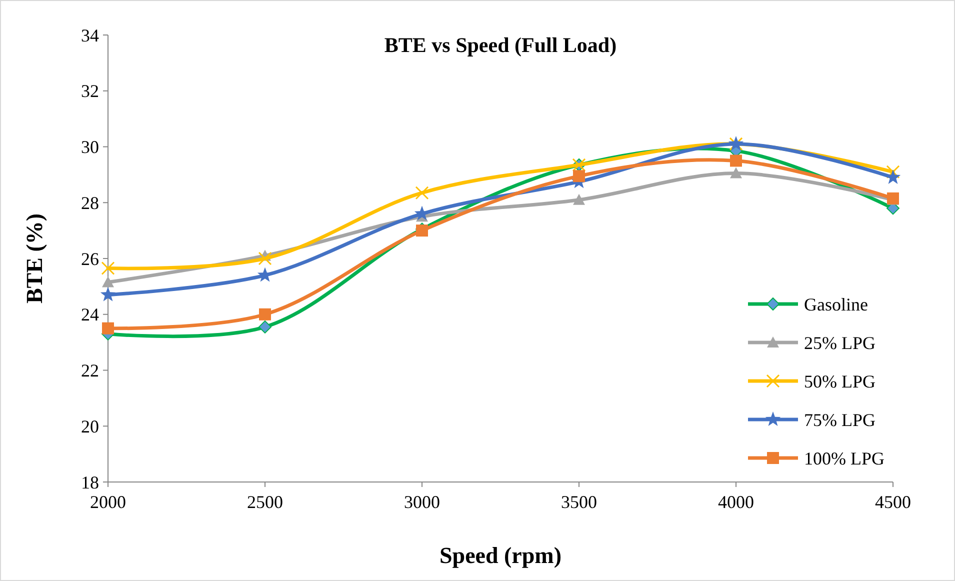 This screenshot has width=955, height=581. I want to click on x-axis-title: Speed (rpm), so click(500, 555).